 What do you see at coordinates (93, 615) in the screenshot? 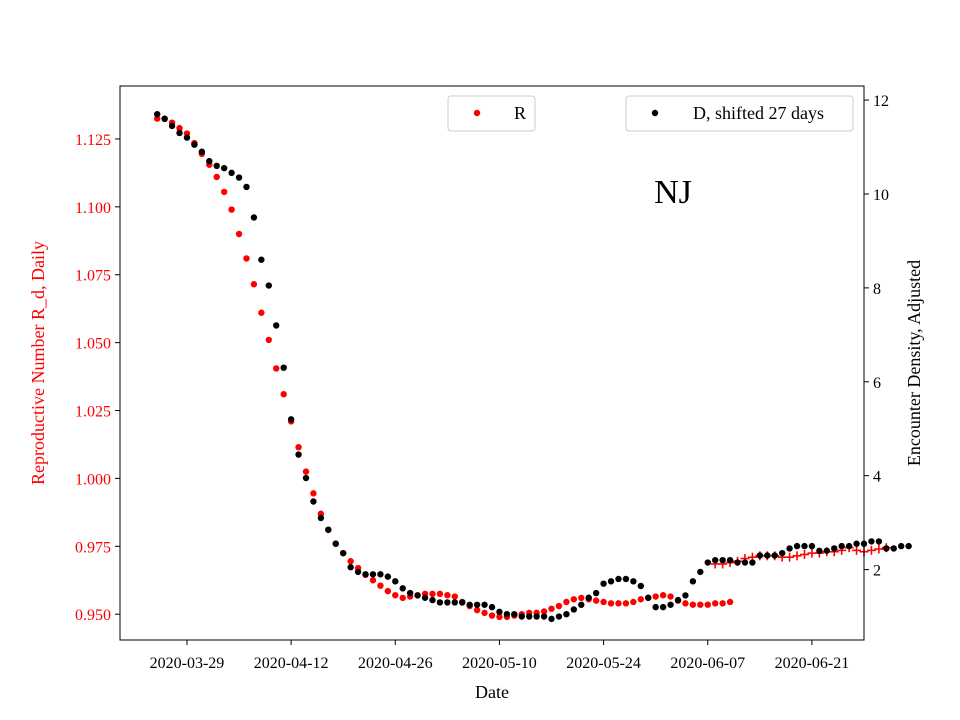
I see `y-left-tick-label: 0.950` at bounding box center [93, 615].